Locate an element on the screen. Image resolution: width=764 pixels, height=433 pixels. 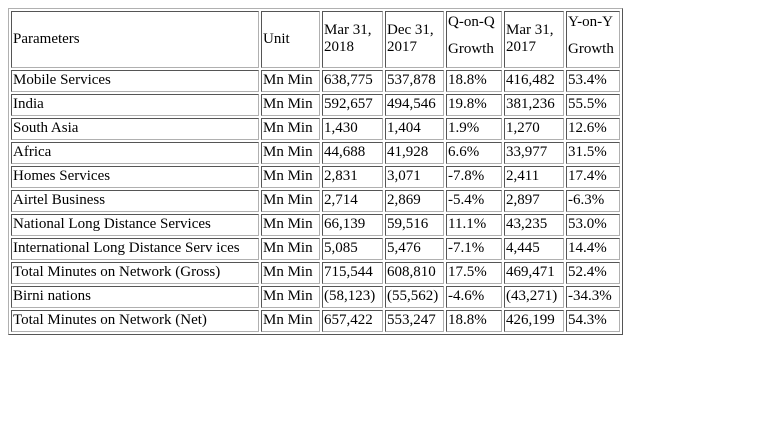
cell-dec-2017: 59,516 is located at coordinates (414, 225).